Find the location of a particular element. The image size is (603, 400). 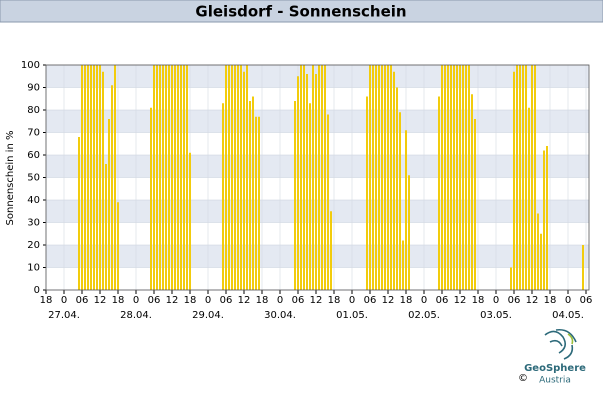

y-tick-label: 10 is located at coordinates (33, 268).